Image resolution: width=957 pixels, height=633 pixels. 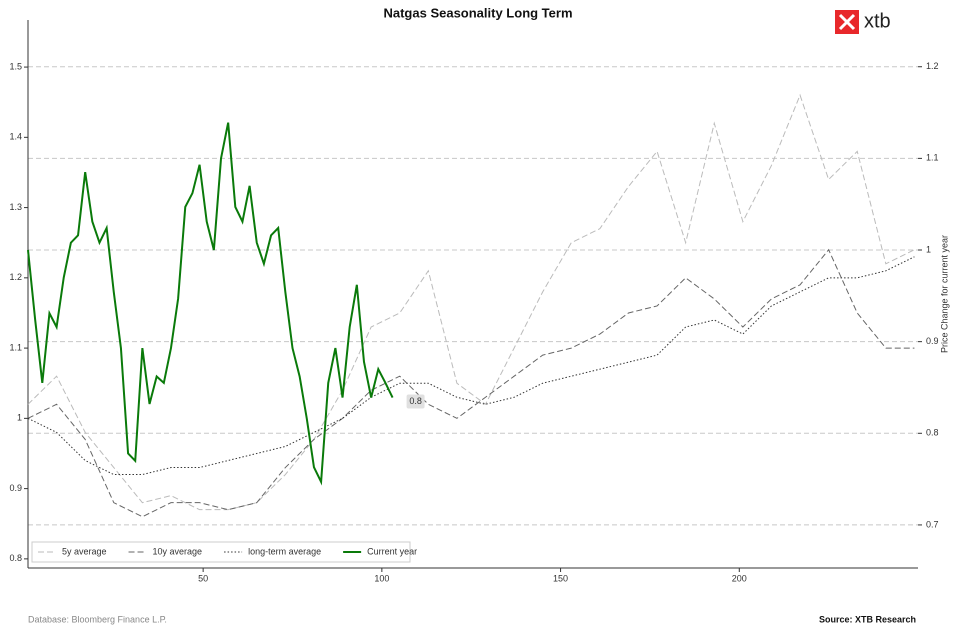 What do you see at coordinates (15, 207) in the screenshot?
I see `y-tick-label: 1.3` at bounding box center [15, 207].